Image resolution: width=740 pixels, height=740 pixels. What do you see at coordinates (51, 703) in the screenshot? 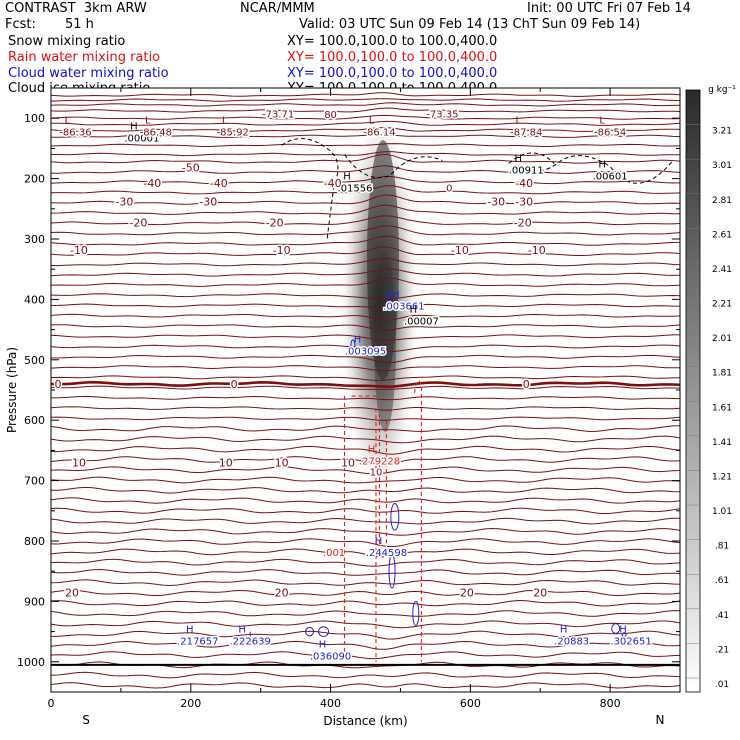
I see `x-tick-label: 0` at bounding box center [51, 703].